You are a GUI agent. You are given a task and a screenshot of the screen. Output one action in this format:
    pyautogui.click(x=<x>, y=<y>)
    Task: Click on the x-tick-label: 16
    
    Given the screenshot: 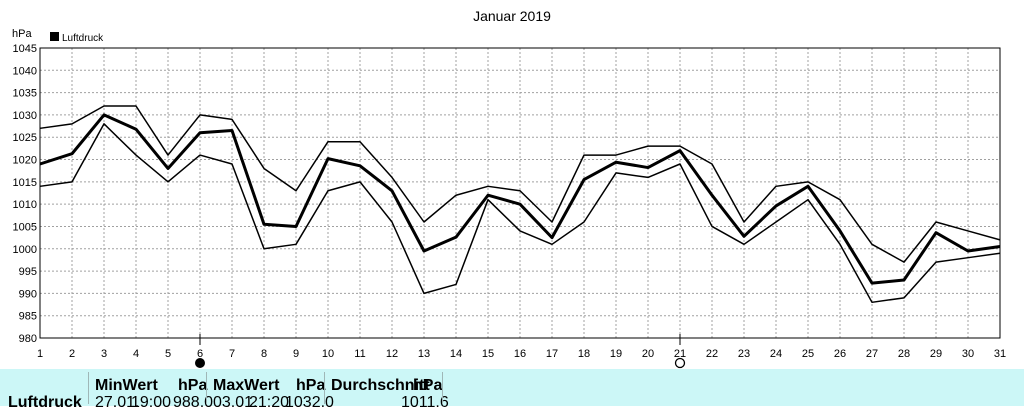 What is the action you would take?
    pyautogui.click(x=520, y=354)
    